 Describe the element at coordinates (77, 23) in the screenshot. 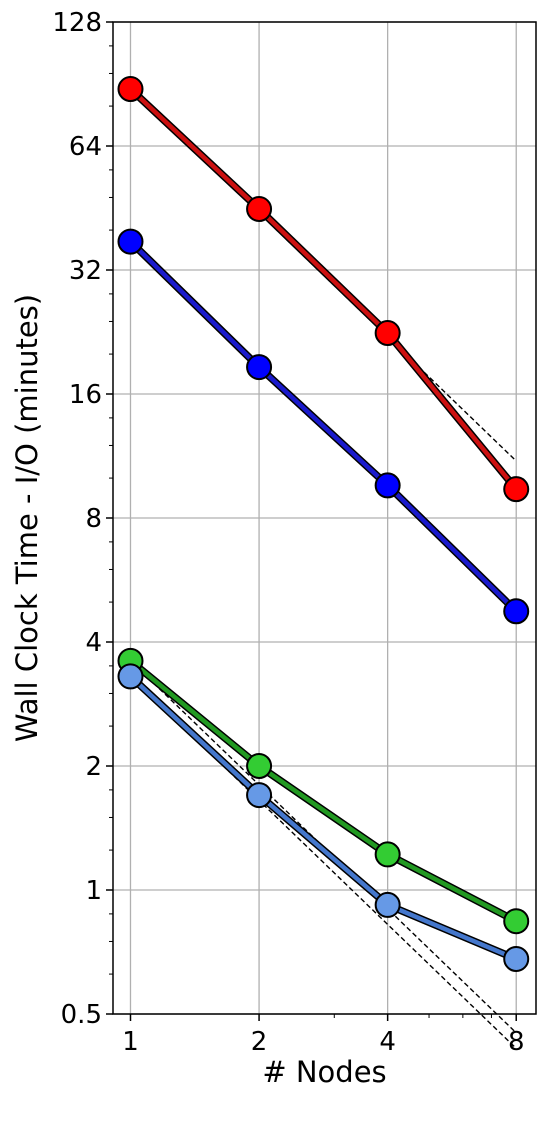

I see `y-tick-label: 128` at that location.